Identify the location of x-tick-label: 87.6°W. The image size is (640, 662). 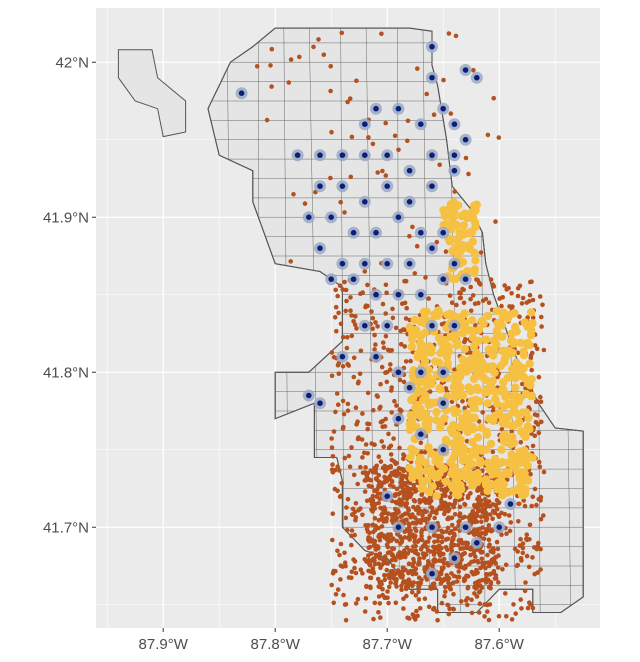
(500, 644).